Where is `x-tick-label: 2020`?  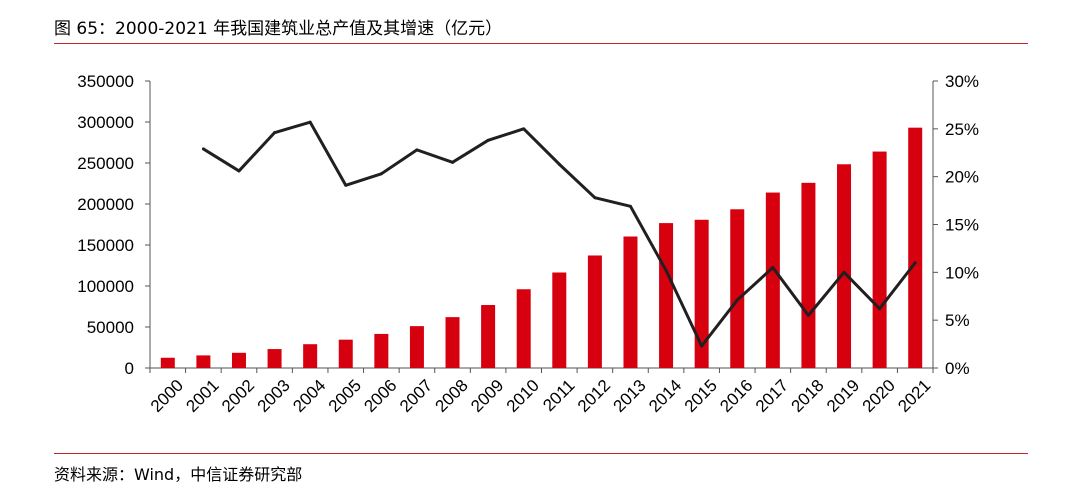
x-tick-label: 2020 is located at coordinates (879, 396).